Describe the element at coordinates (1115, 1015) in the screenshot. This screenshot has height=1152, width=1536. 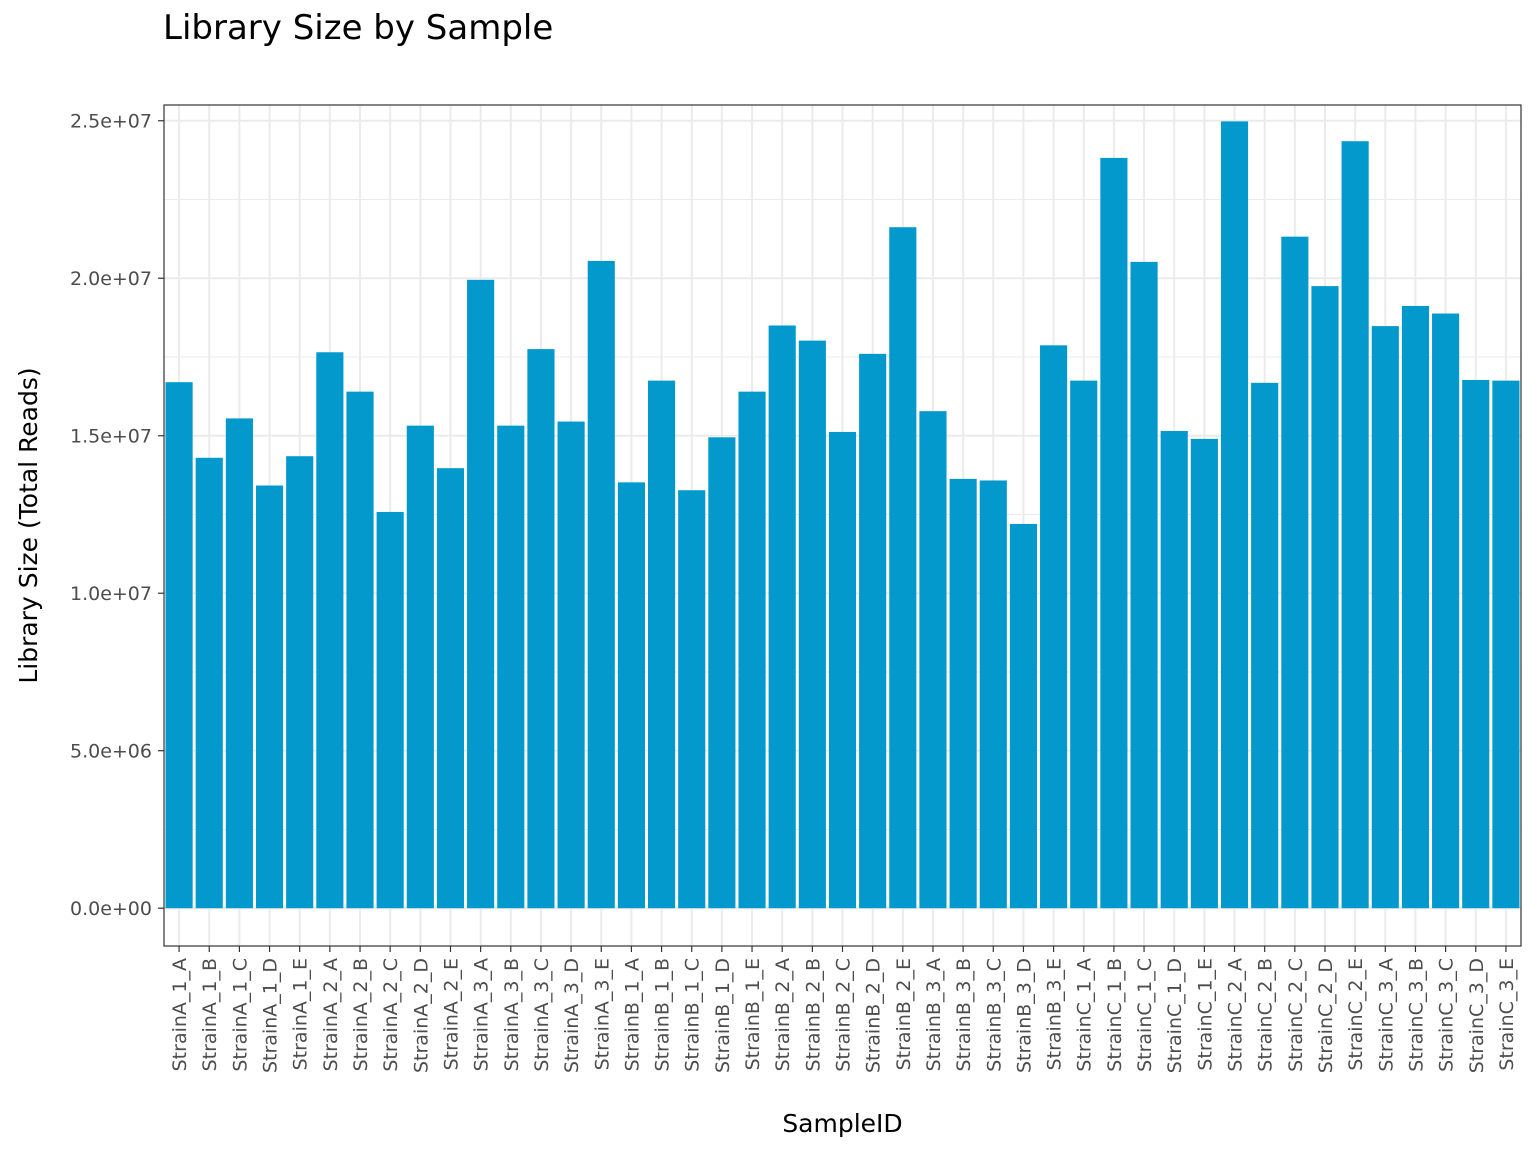
I see `x-tick-label: StrainC_1_B` at that location.